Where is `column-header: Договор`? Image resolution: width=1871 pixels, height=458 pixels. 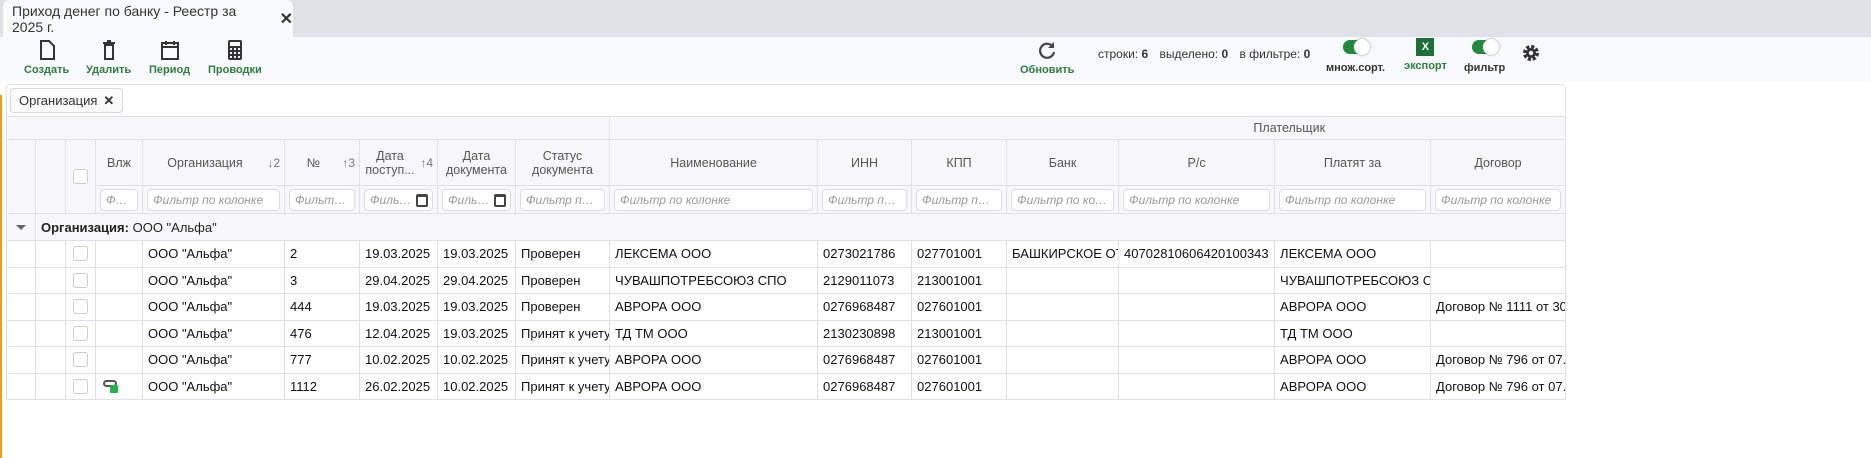
column-header: Договор is located at coordinates (1498, 162).